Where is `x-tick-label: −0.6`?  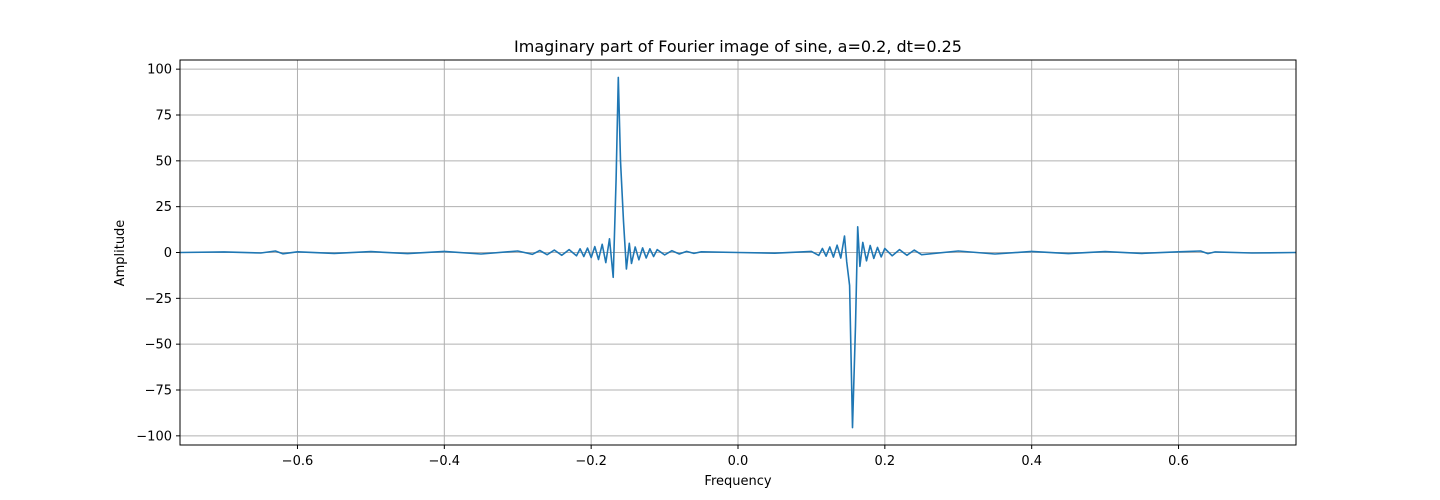 x-tick-label: −0.6 is located at coordinates (298, 461).